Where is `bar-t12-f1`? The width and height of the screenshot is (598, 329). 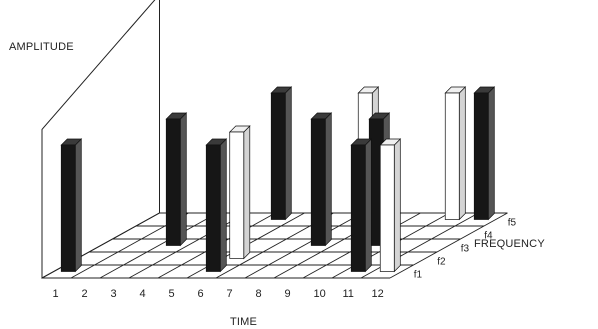 bar-t12-f1 is located at coordinates (390, 205).